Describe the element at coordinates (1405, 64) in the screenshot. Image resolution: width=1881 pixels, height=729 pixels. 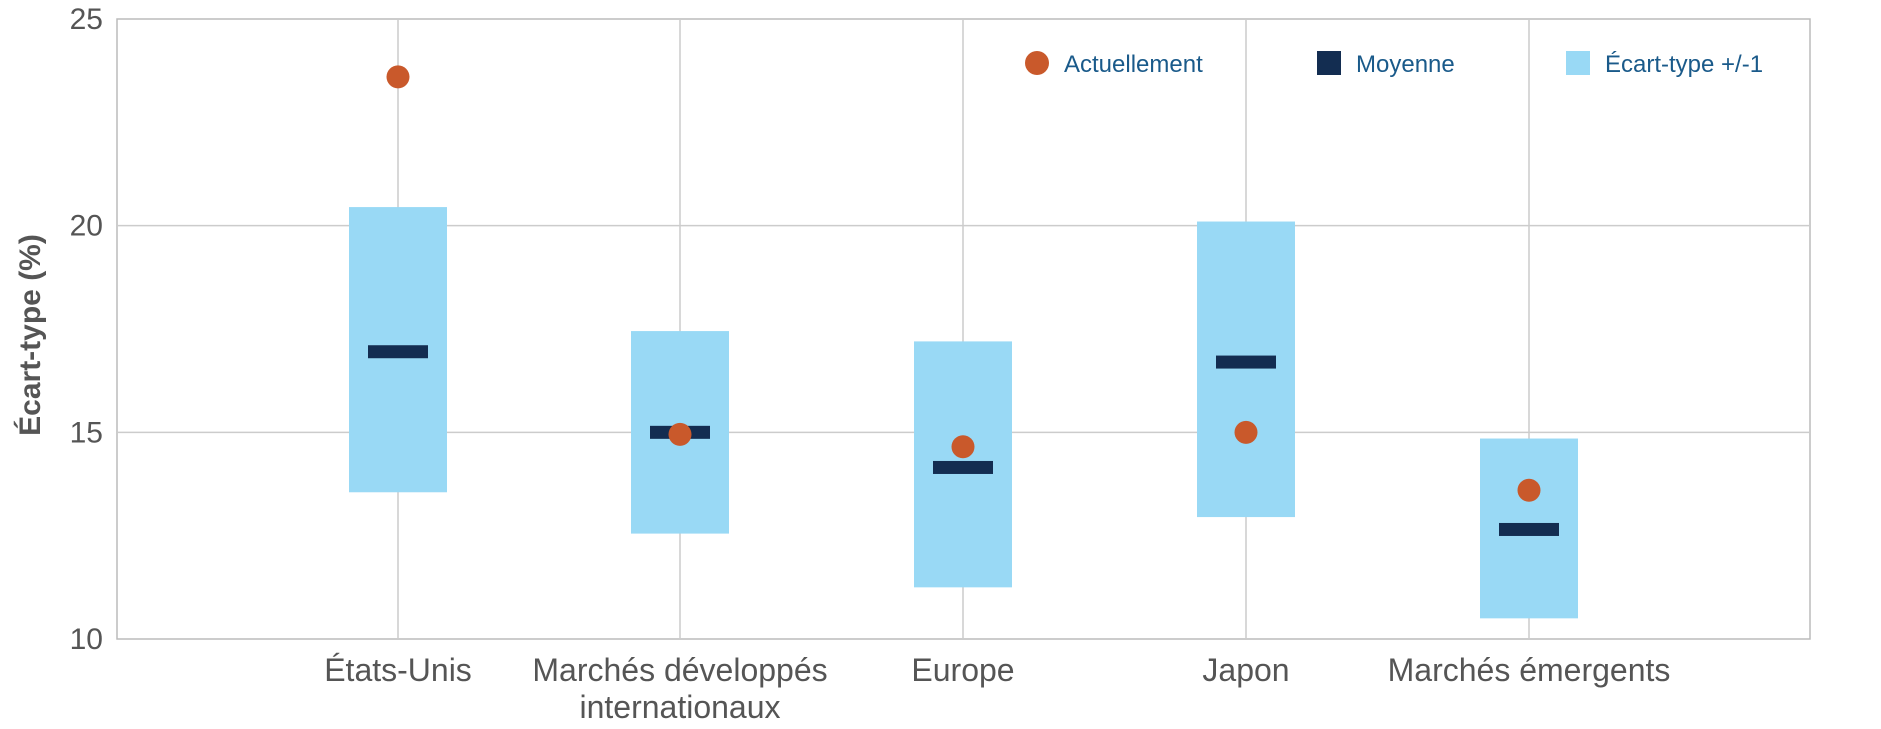
I see `legend-label: Moyenne` at that location.